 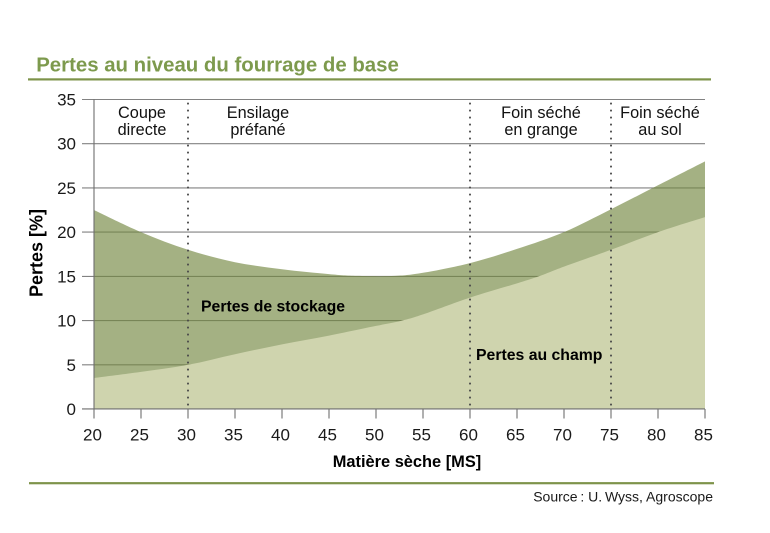 I want to click on svg-text: 0, so click(x=71, y=409).